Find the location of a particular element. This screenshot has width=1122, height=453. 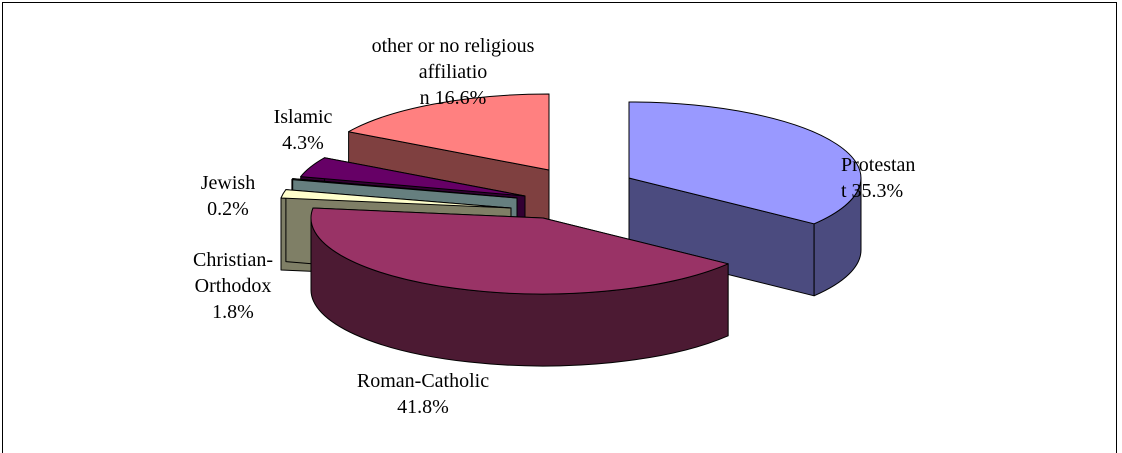

slice-label-roman-catholic: Roman-Catholic 41.8% is located at coordinates (423, 394).